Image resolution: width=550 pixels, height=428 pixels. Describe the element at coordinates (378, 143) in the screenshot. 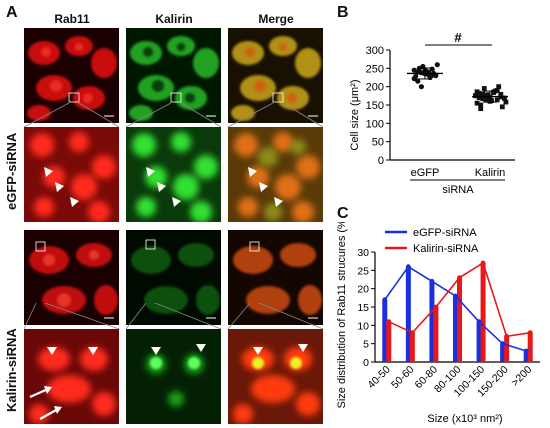

I see `y-tick-label: 50` at that location.